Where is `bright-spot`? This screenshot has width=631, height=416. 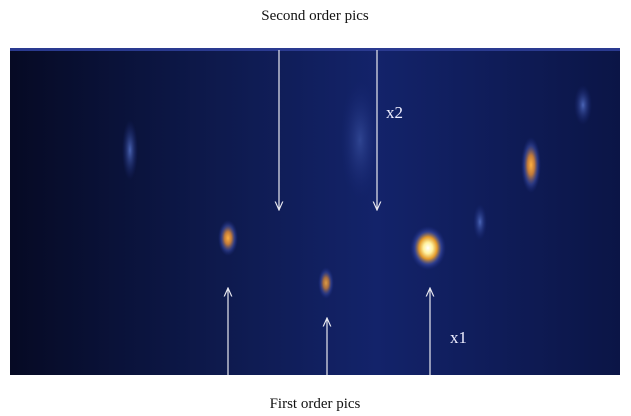
bright-spot is located at coordinates (428, 248).